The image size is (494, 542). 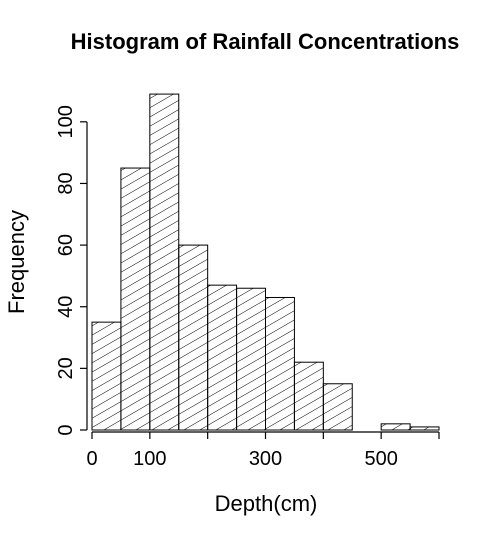 What do you see at coordinates (91, 459) in the screenshot?
I see `x-tick-label-0: 0` at bounding box center [91, 459].